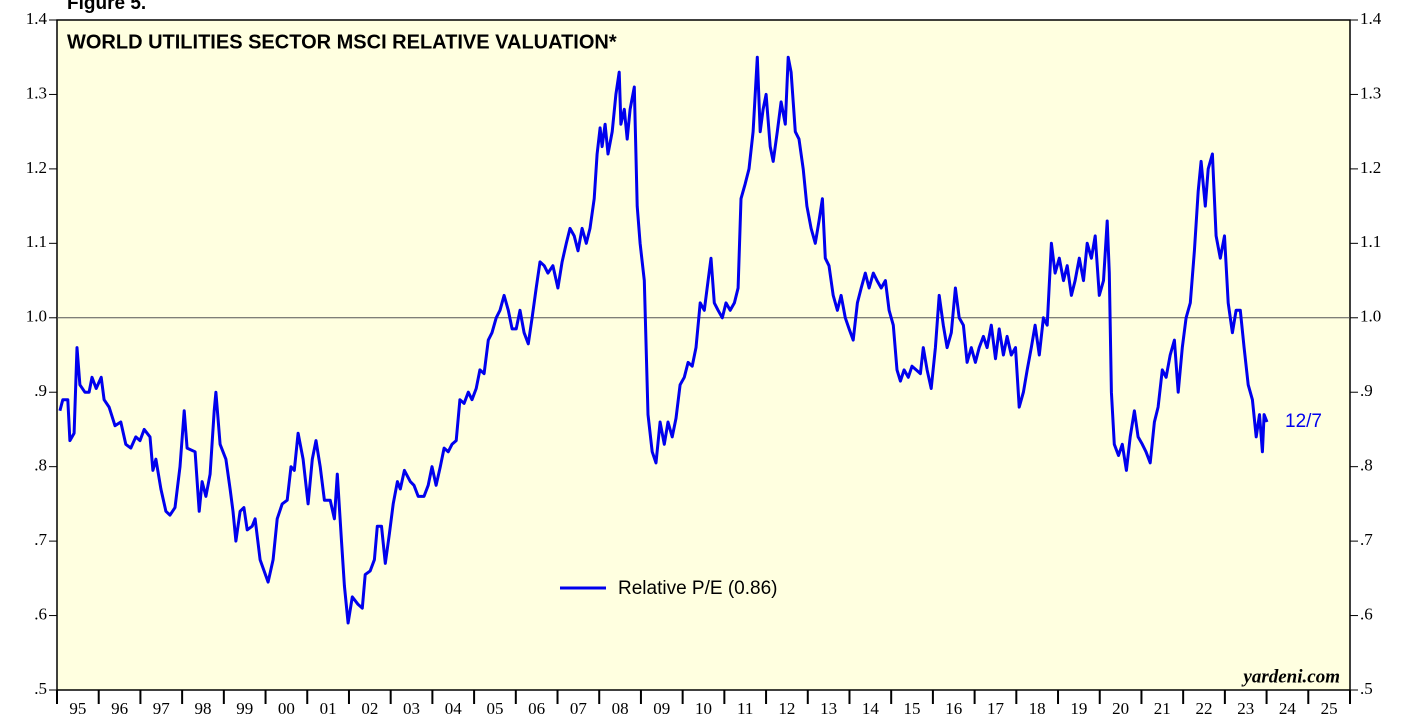  Describe the element at coordinates (1370, 241) in the screenshot. I see `y2-tick-label: 1.1` at that location.